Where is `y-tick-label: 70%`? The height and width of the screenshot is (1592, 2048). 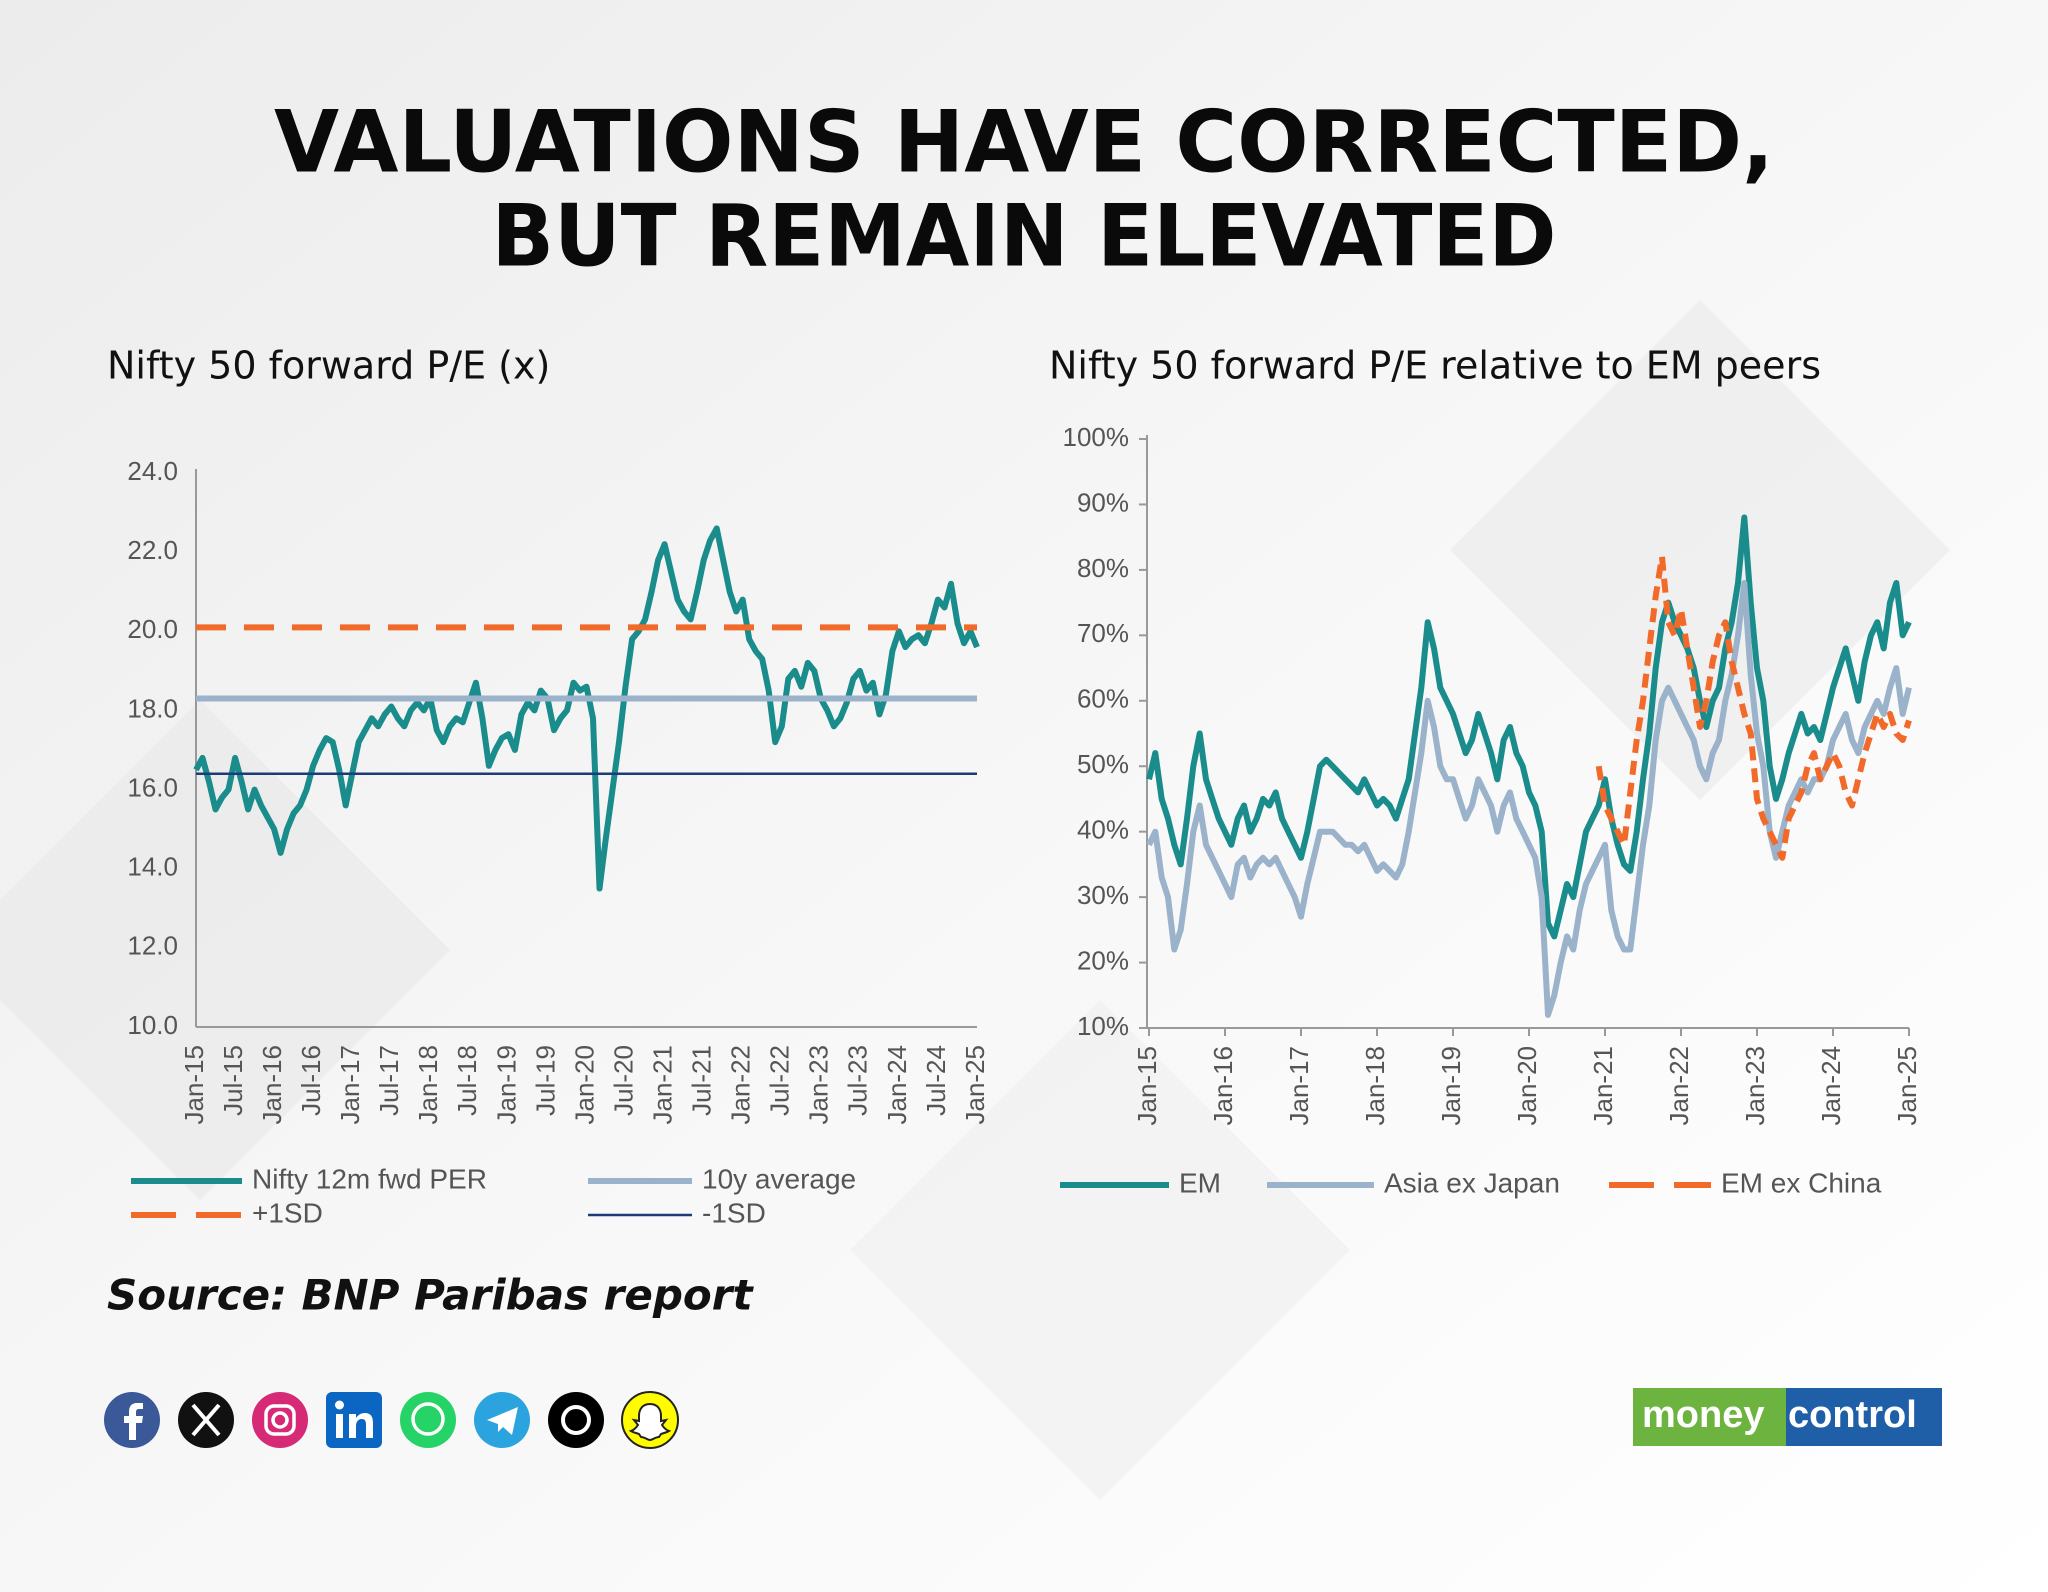
y-tick-label: 70% is located at coordinates (1103, 633).